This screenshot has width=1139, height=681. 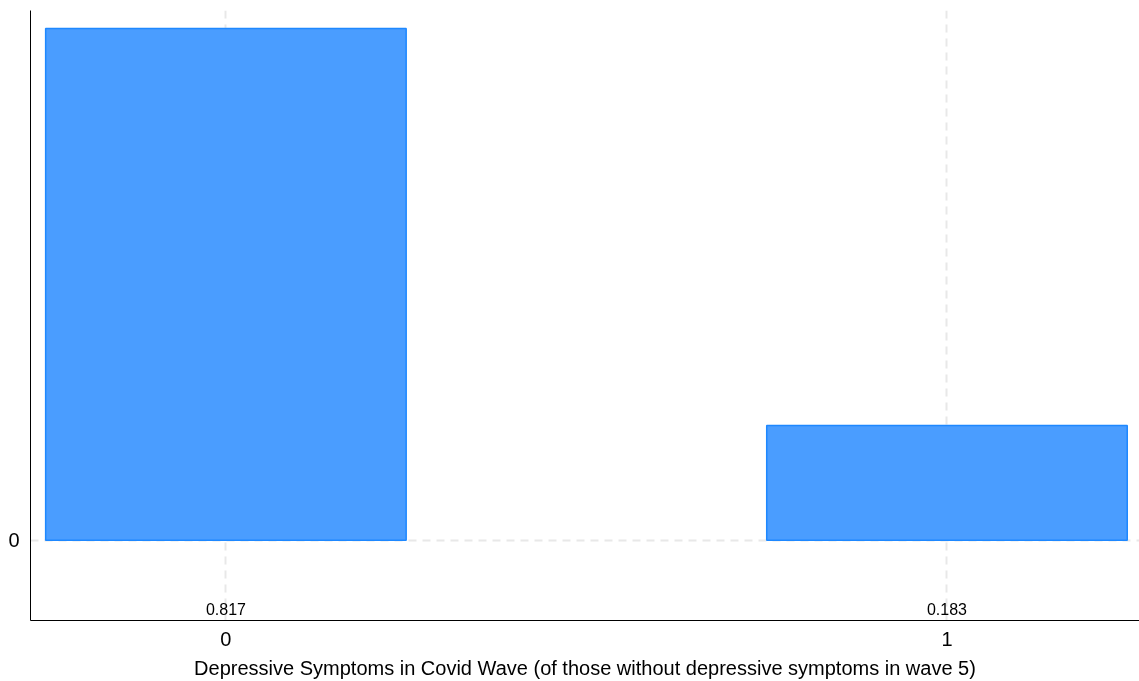 I want to click on x-axis-title: Depressive Symptoms in Covid Wave (of those without depressive symptoms in wave 5), so click(x=585, y=667).